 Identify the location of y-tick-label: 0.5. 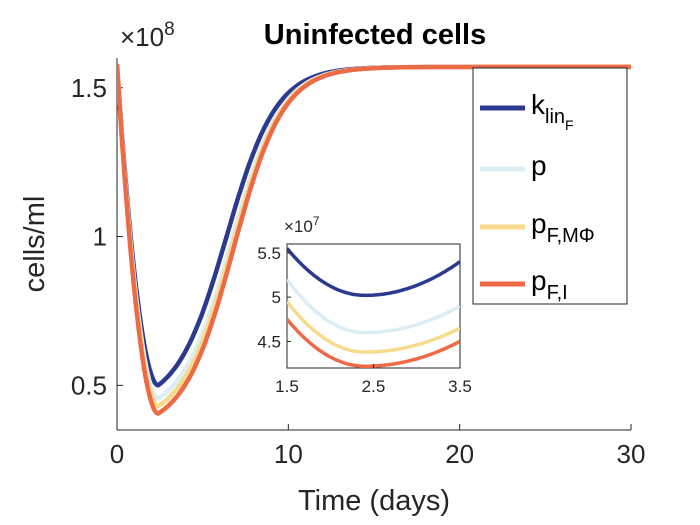
(89, 385).